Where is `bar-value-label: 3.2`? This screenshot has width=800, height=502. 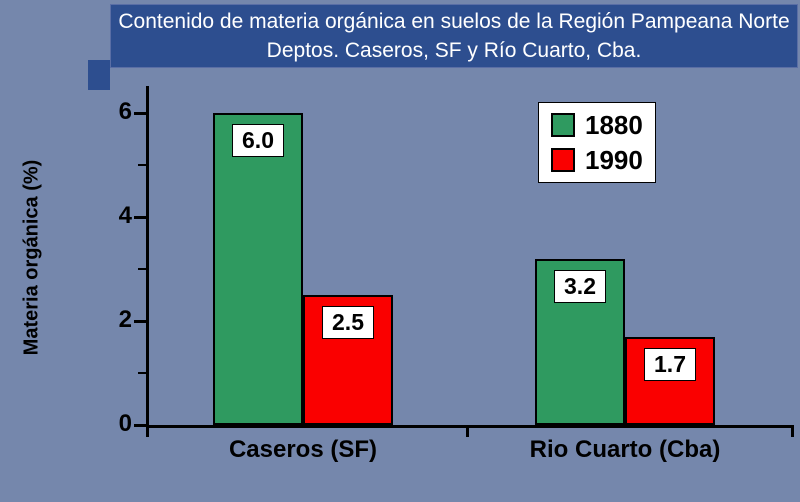 bar-value-label: 3.2 is located at coordinates (580, 286).